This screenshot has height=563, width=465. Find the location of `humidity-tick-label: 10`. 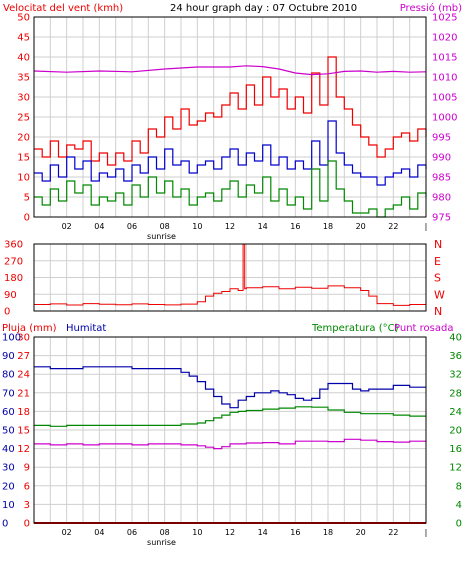

humidity-tick-label: 10 is located at coordinates (8, 505).